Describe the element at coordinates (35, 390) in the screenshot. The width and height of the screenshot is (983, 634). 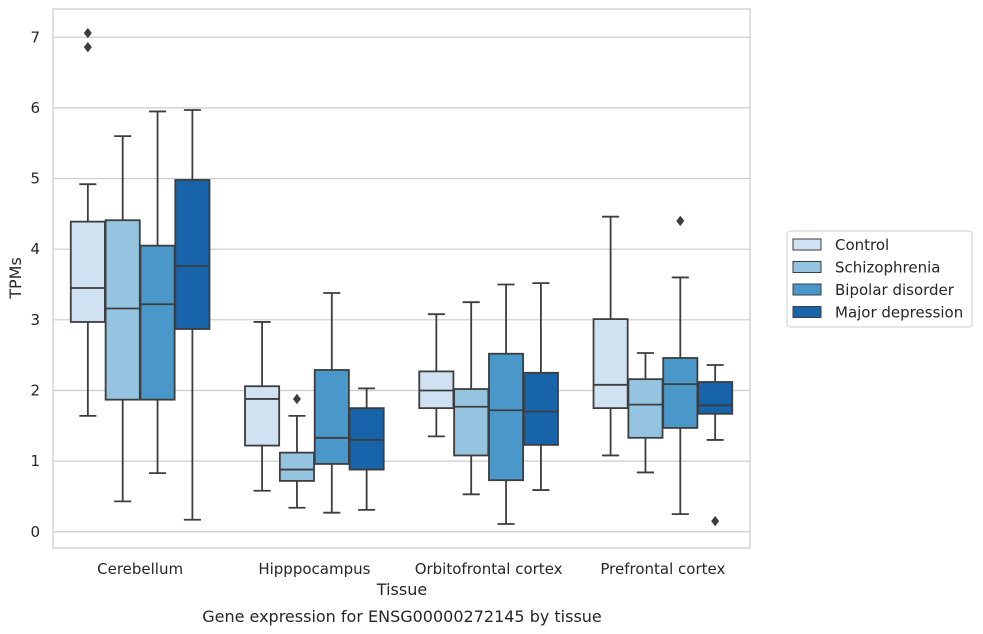
I see `y-tick-label: 2` at that location.